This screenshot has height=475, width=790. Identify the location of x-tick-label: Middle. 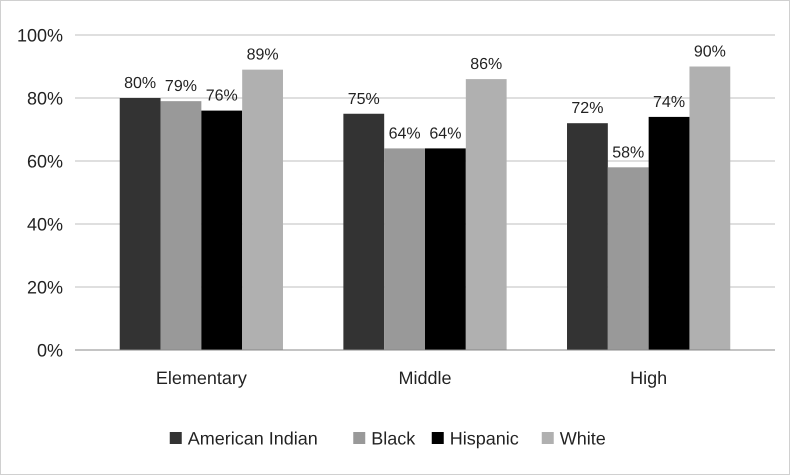
(425, 378).